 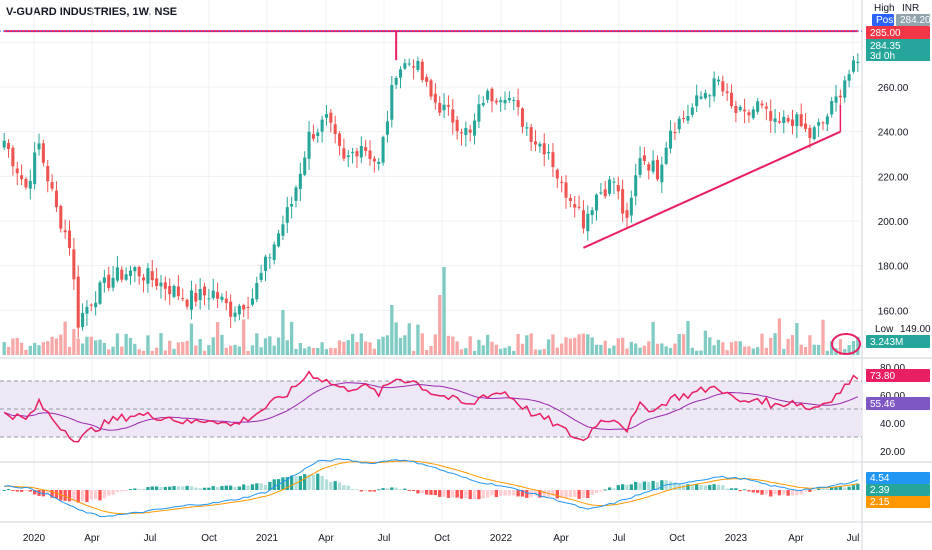 I want to click on x-tick-label: Jul, so click(x=384, y=538).